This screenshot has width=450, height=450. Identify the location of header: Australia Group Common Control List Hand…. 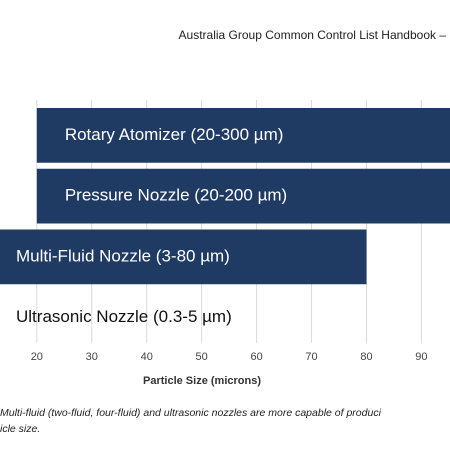
(313, 35).